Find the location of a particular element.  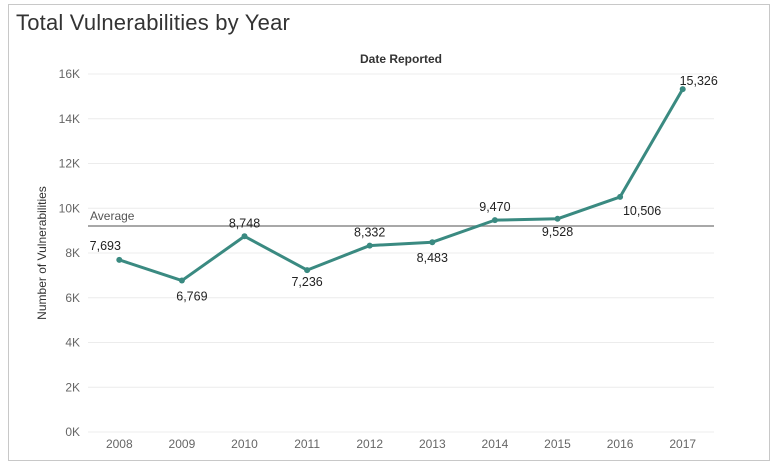

data-label: 9,470 is located at coordinates (494, 207).